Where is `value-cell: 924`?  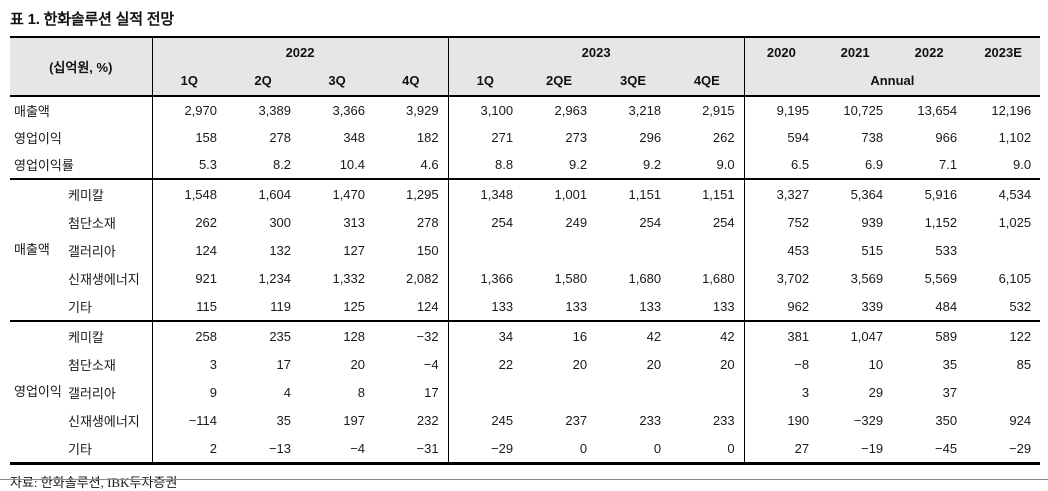 value-cell: 924 is located at coordinates (1020, 420).